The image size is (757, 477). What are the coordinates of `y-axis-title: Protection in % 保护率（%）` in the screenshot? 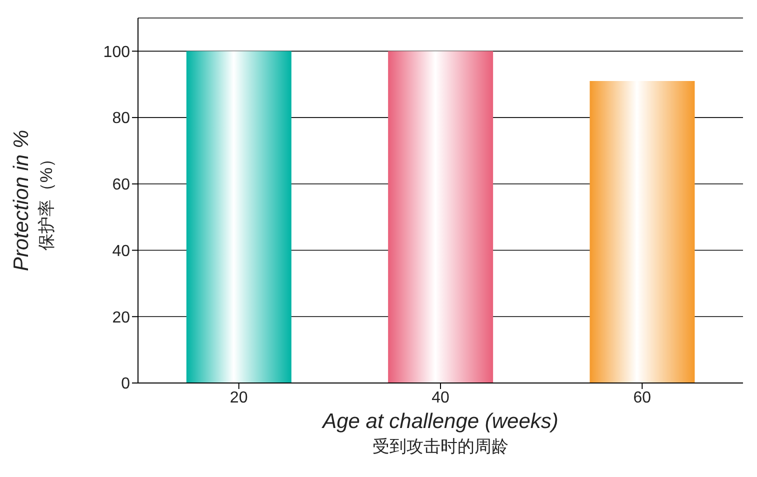 It's located at (33, 201).